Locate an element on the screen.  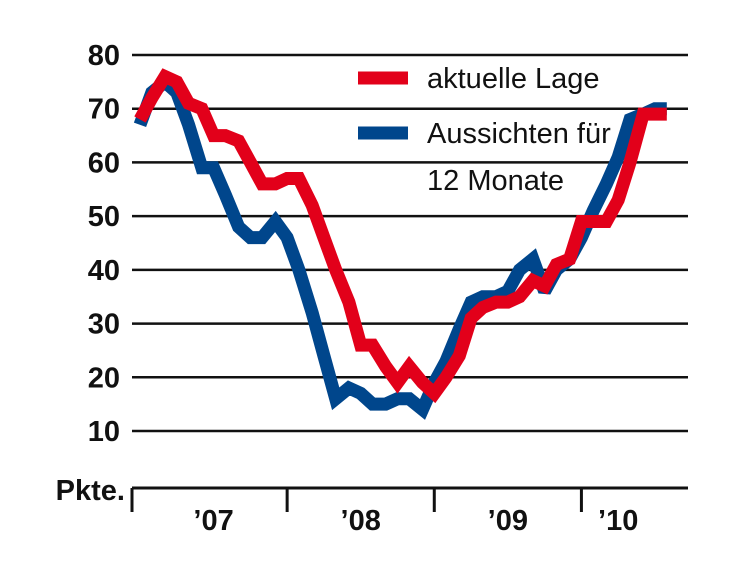
x-tick-label: ’08 is located at coordinates (361, 521).